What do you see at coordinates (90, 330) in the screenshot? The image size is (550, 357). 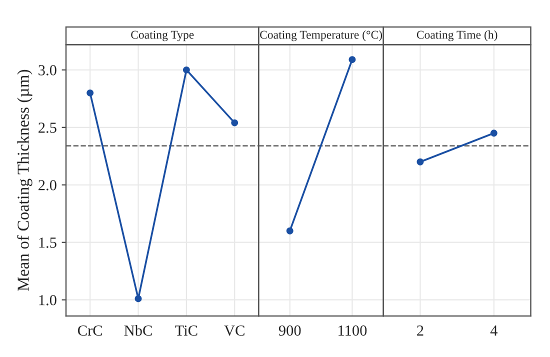 I see `x-tick-label: CrC` at bounding box center [90, 330].